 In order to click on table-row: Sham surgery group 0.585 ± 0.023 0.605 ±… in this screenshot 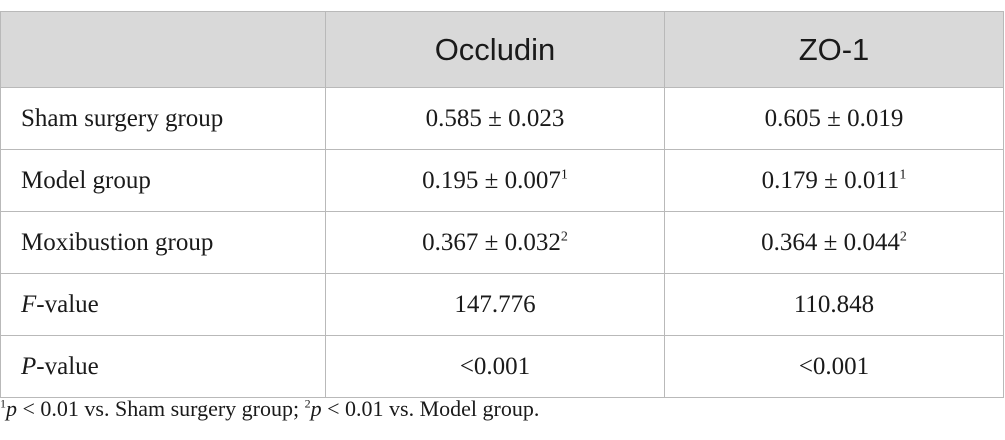, I will do `click(502, 118)`.